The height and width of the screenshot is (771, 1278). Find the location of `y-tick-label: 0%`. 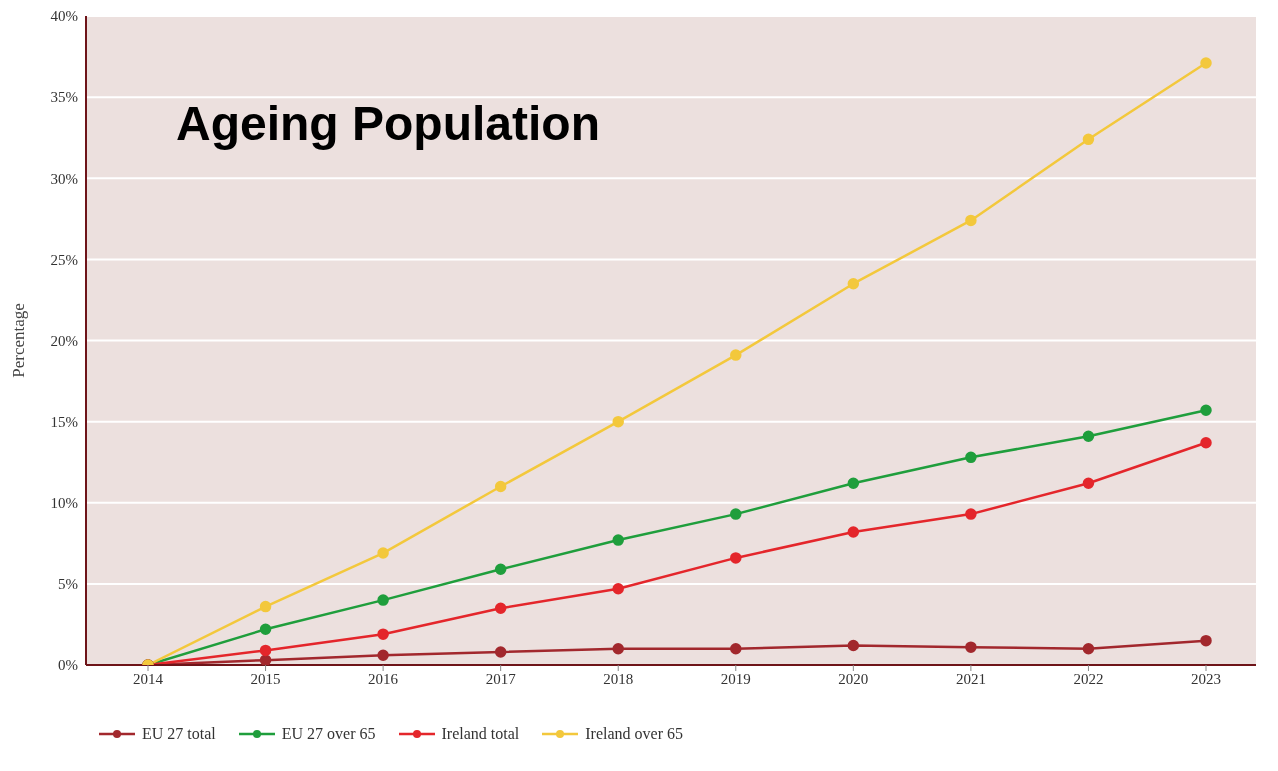

y-tick-label: 0% is located at coordinates (68, 665).